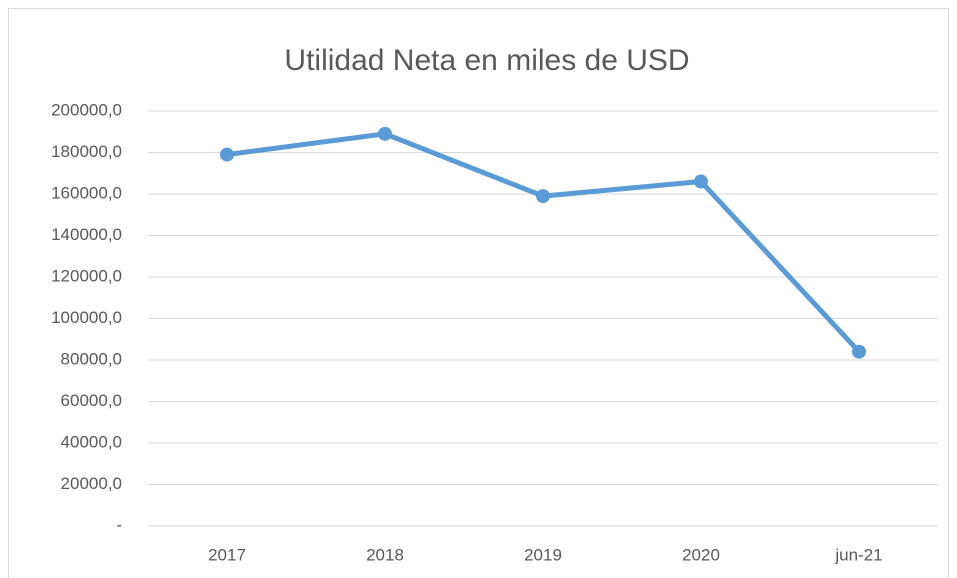  What do you see at coordinates (701, 554) in the screenshot?
I see `x-tick-label: 2020` at bounding box center [701, 554].